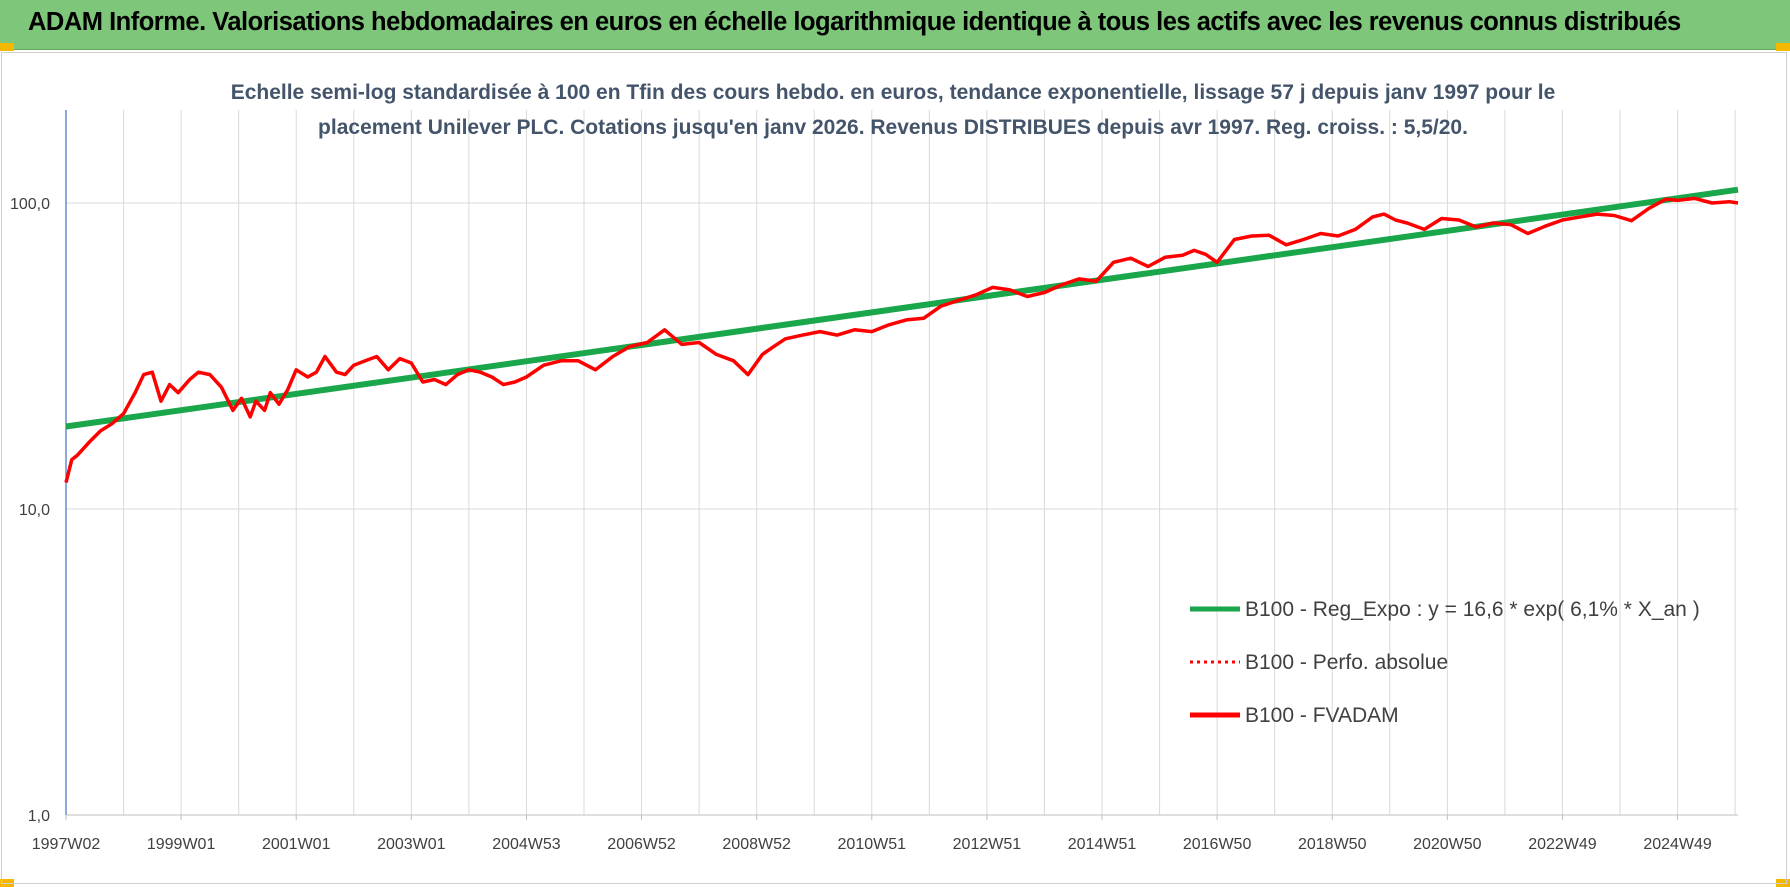 The width and height of the screenshot is (1790, 887). I want to click on x-tick-label: 2020W50, so click(1447, 844).